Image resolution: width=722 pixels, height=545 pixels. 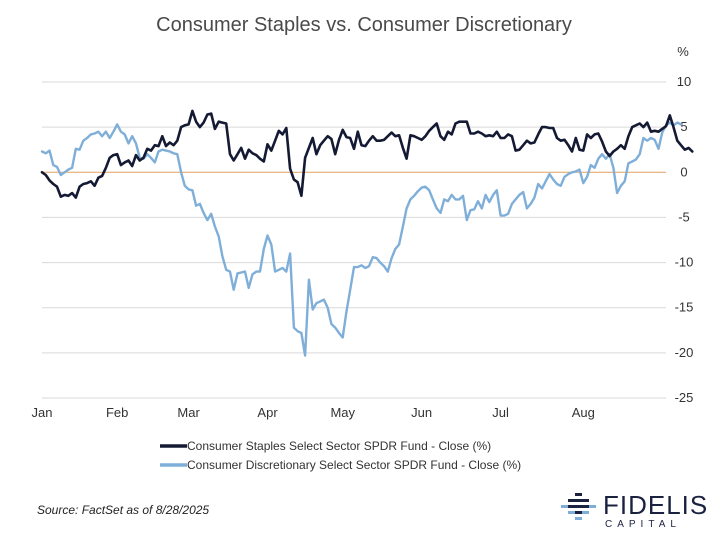 I want to click on x-tick-label: Jan, so click(x=42, y=412).